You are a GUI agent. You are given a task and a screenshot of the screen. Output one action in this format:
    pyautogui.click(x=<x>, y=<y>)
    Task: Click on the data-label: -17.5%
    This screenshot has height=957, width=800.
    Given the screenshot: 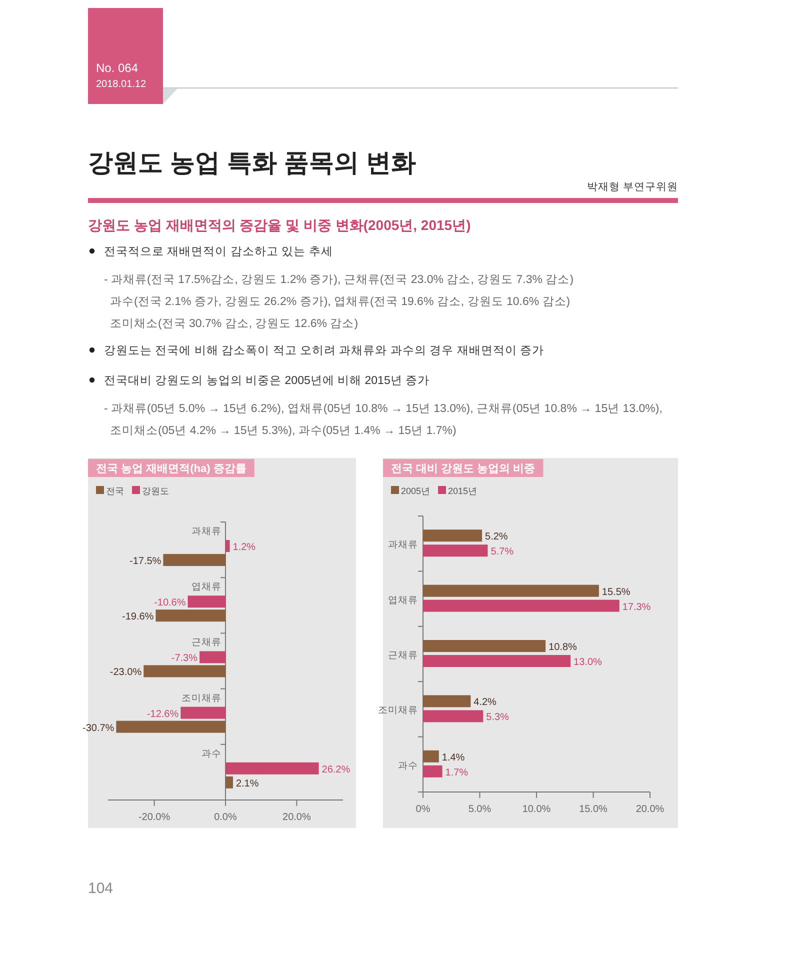 What is the action you would take?
    pyautogui.click(x=146, y=561)
    